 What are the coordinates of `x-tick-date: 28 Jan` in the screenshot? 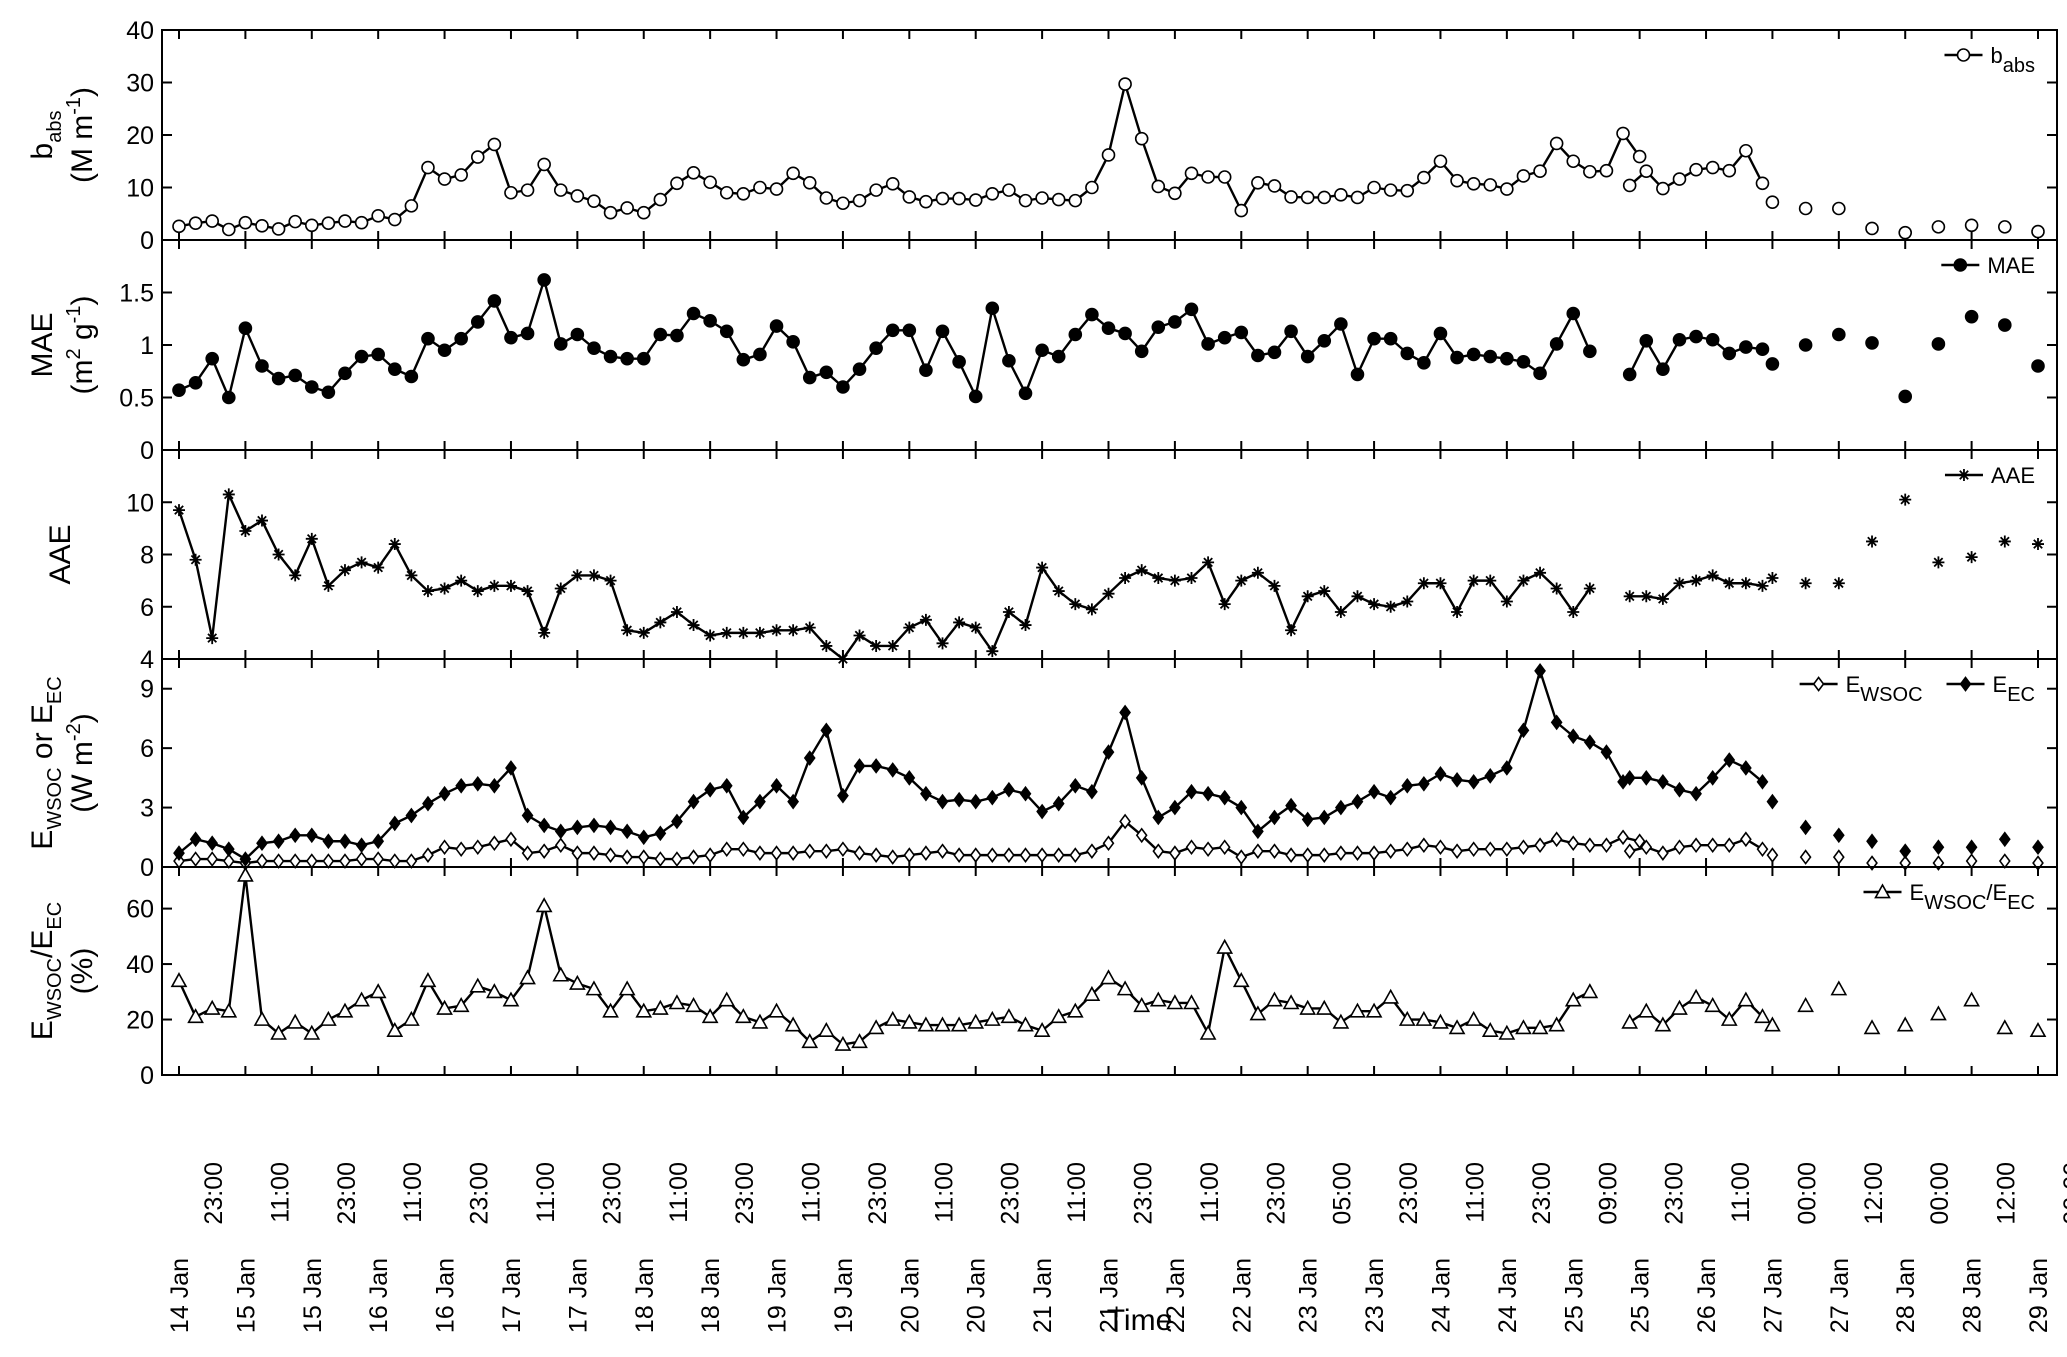 It's located at (1906, 1295).